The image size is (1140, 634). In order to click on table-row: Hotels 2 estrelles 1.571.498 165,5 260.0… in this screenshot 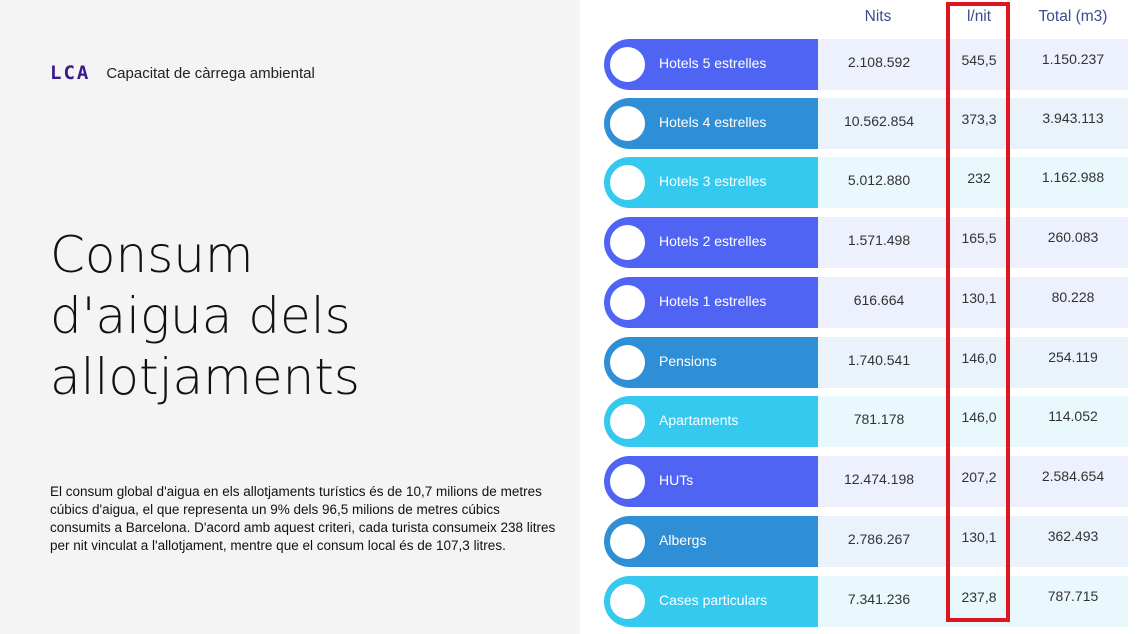, I will do `click(866, 242)`.